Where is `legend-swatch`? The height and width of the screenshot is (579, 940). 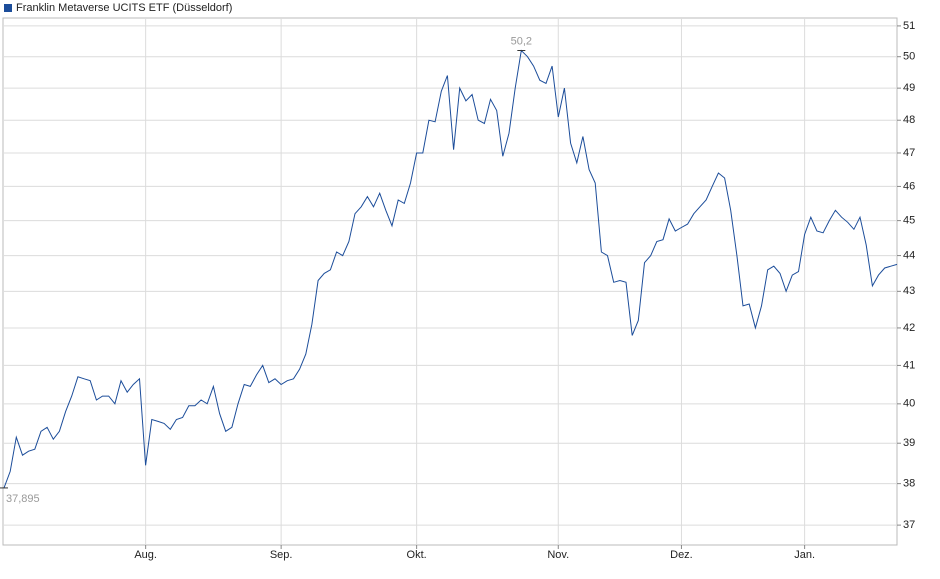
legend-swatch is located at coordinates (8, 8).